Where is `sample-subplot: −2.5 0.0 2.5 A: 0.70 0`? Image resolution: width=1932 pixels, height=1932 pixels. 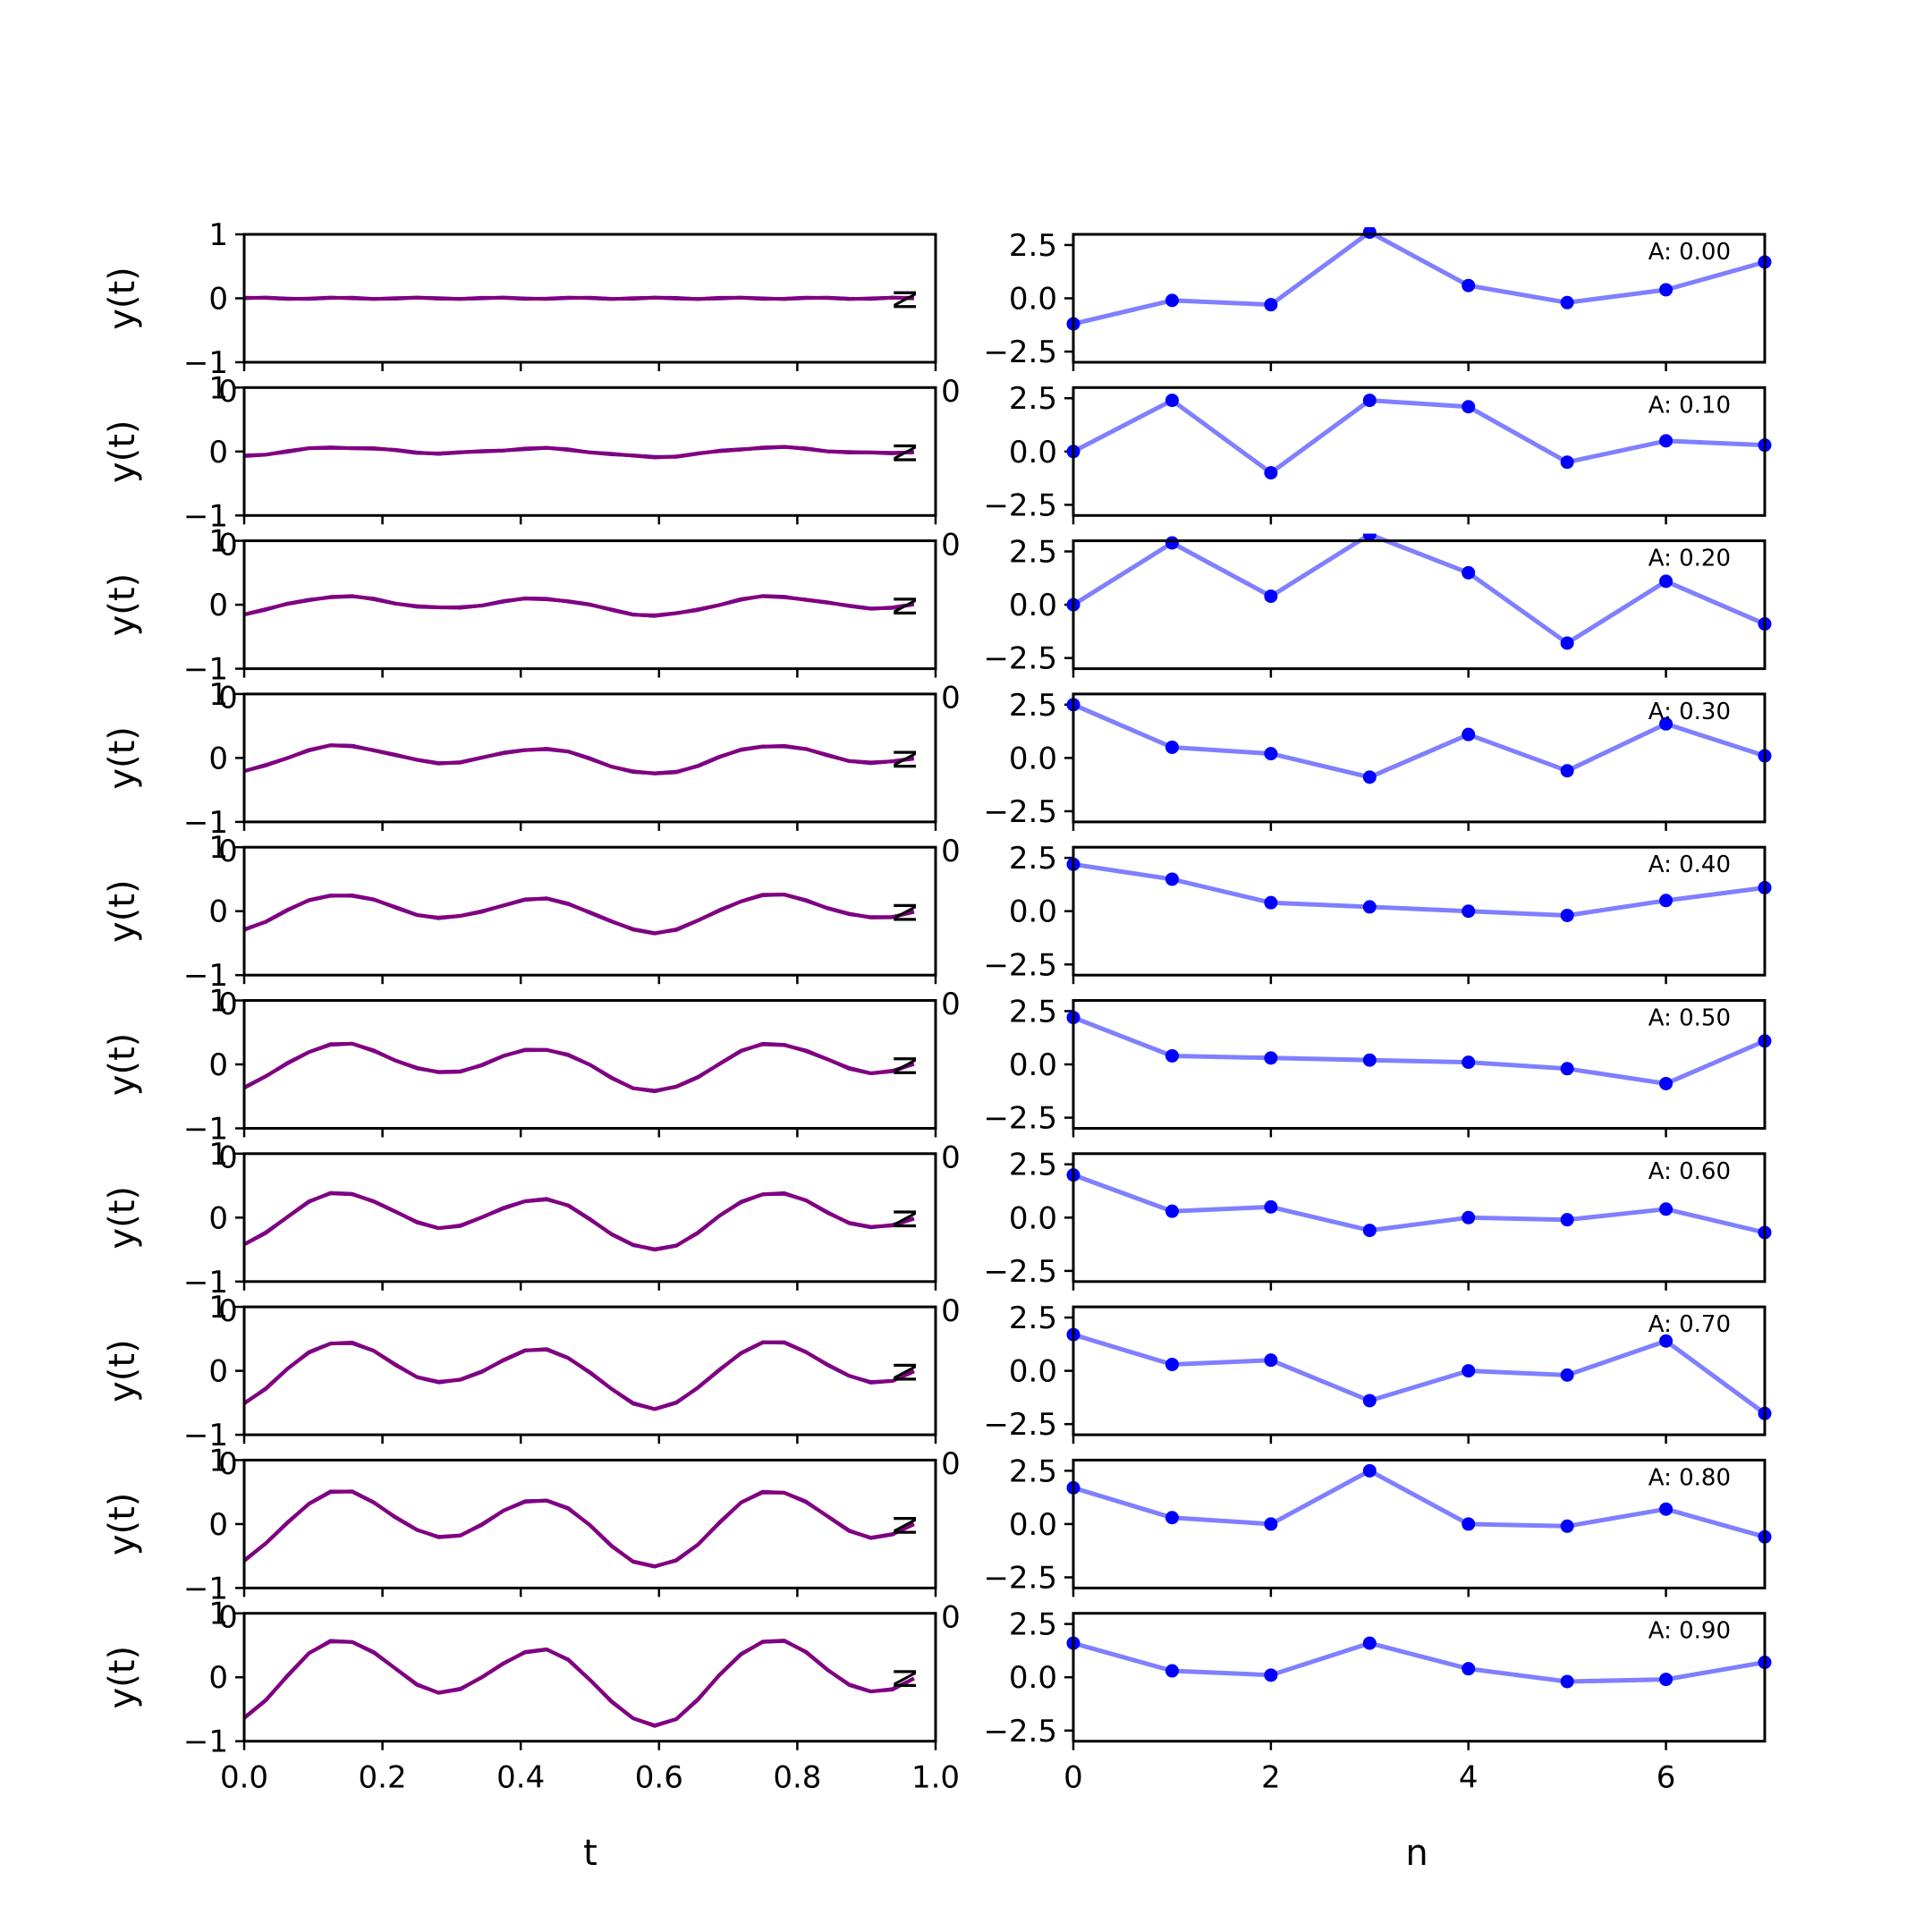
sample-subplot: −2.5 0.0 2.5 A: 0.70 0 is located at coordinates (1356, 1391).